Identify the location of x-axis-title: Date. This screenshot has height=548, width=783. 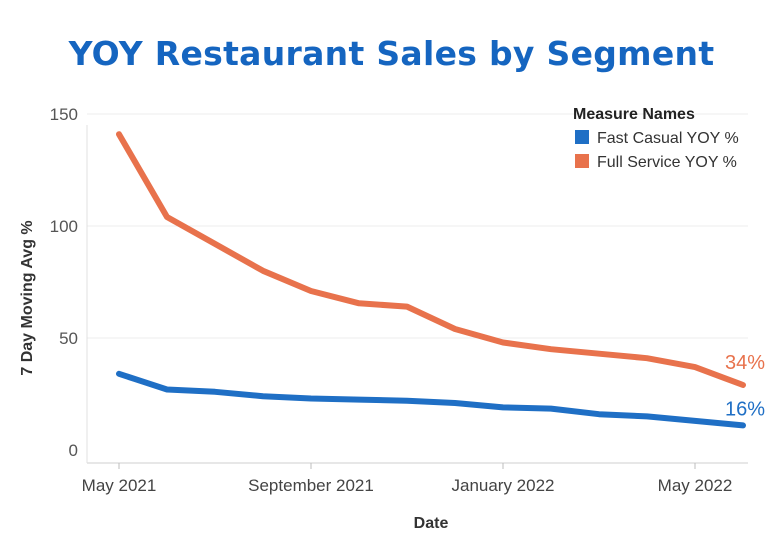
(431, 523).